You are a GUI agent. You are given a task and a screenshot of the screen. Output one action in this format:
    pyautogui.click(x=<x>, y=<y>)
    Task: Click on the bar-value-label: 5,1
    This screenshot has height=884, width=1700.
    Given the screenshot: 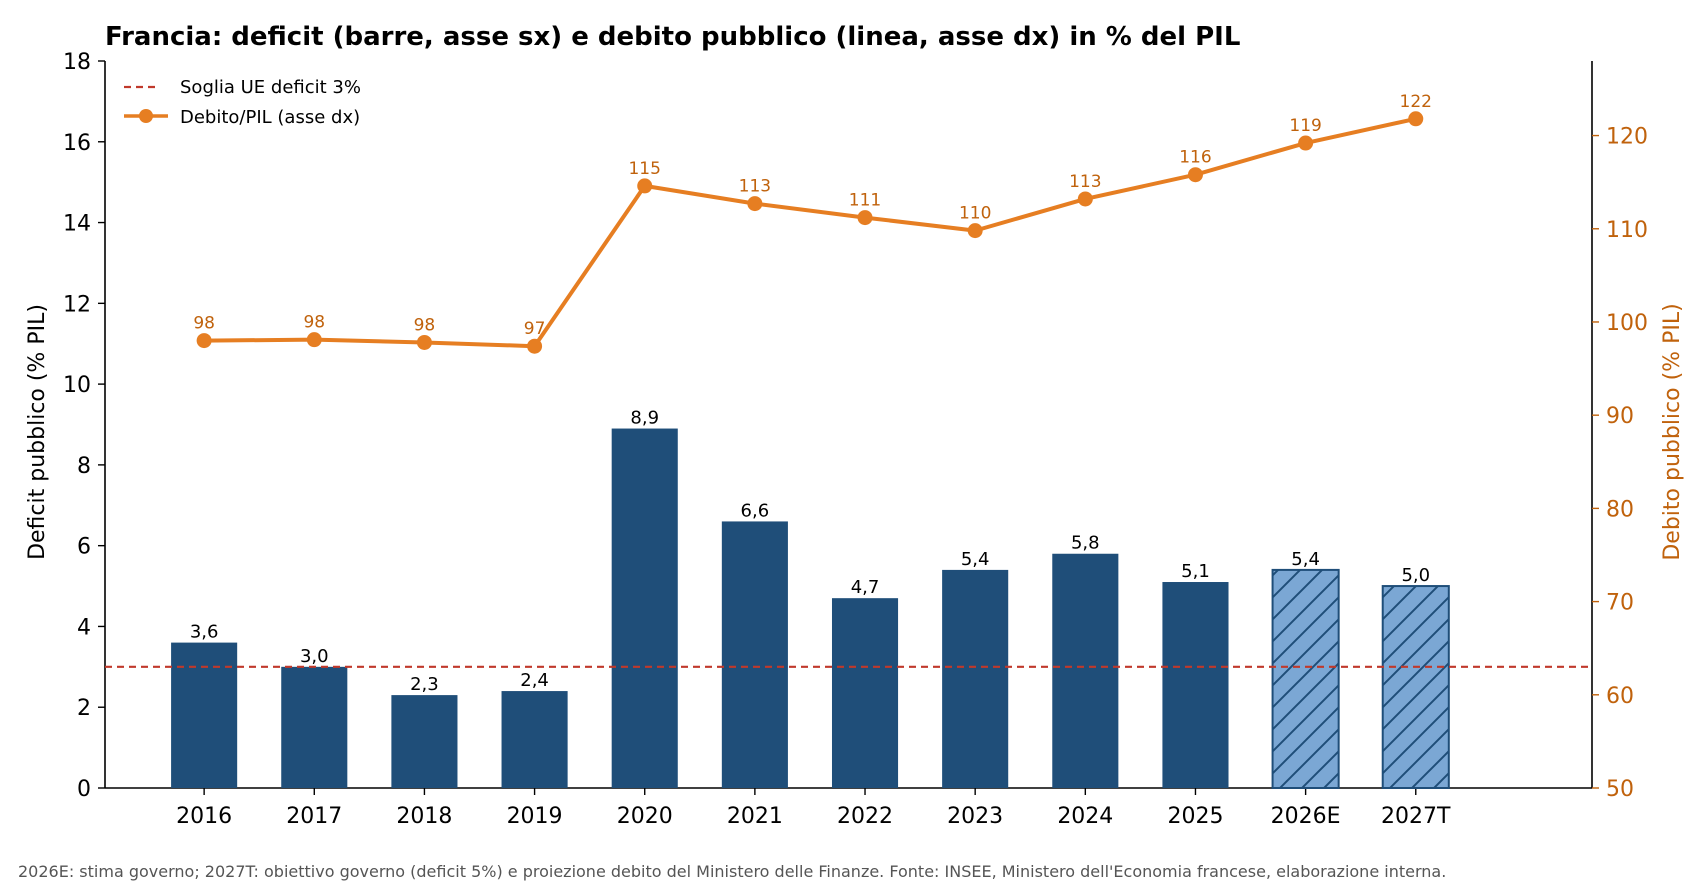 What is the action you would take?
    pyautogui.click(x=1195, y=571)
    